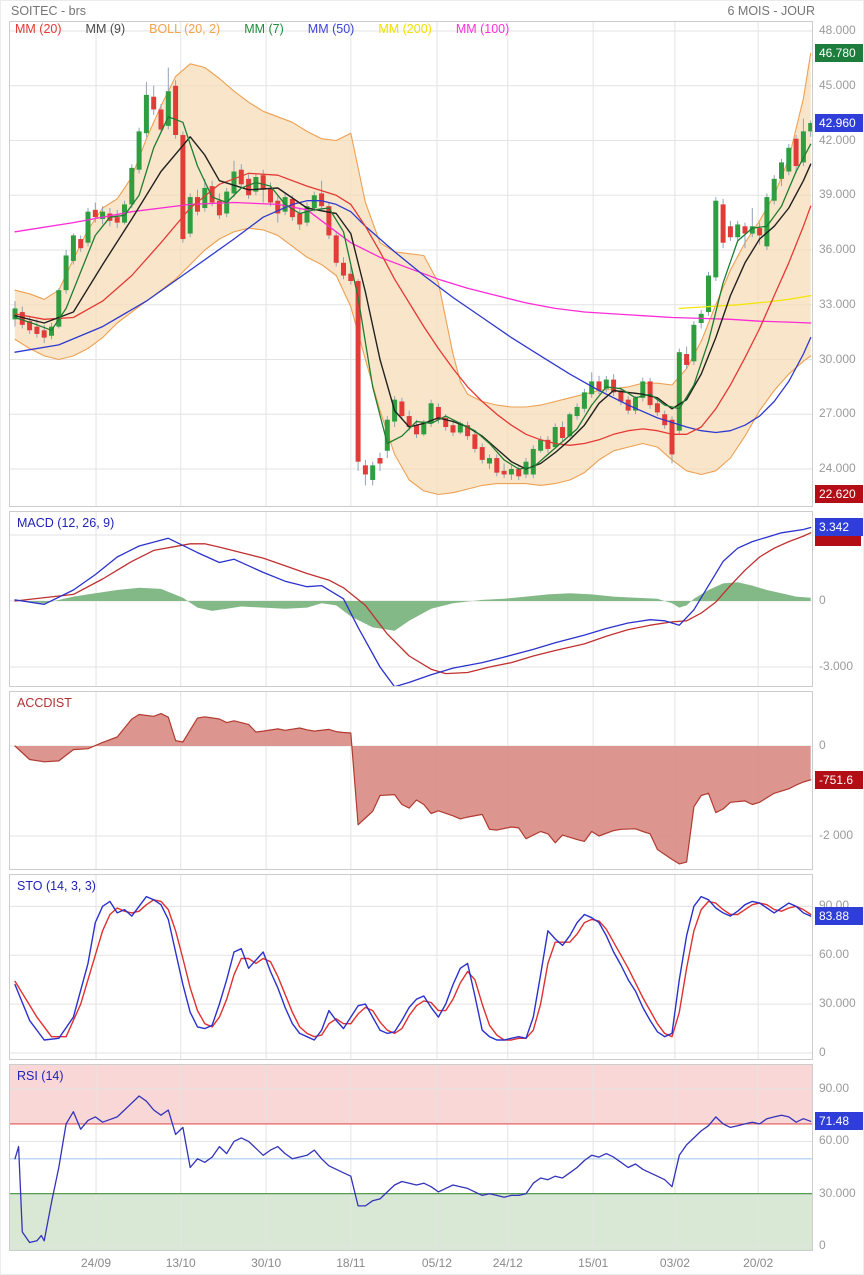  I want to click on legend-item-mm-100-: MM (100), so click(482, 29).